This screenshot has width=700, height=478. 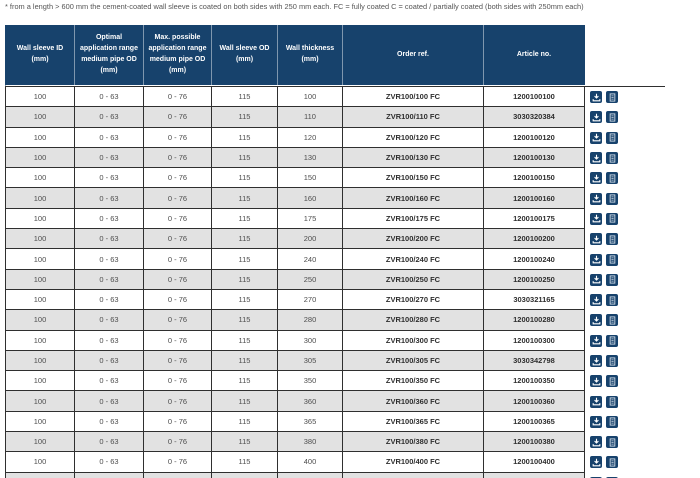 What do you see at coordinates (310, 117) in the screenshot?
I see `cell-wall-thickness: 110` at bounding box center [310, 117].